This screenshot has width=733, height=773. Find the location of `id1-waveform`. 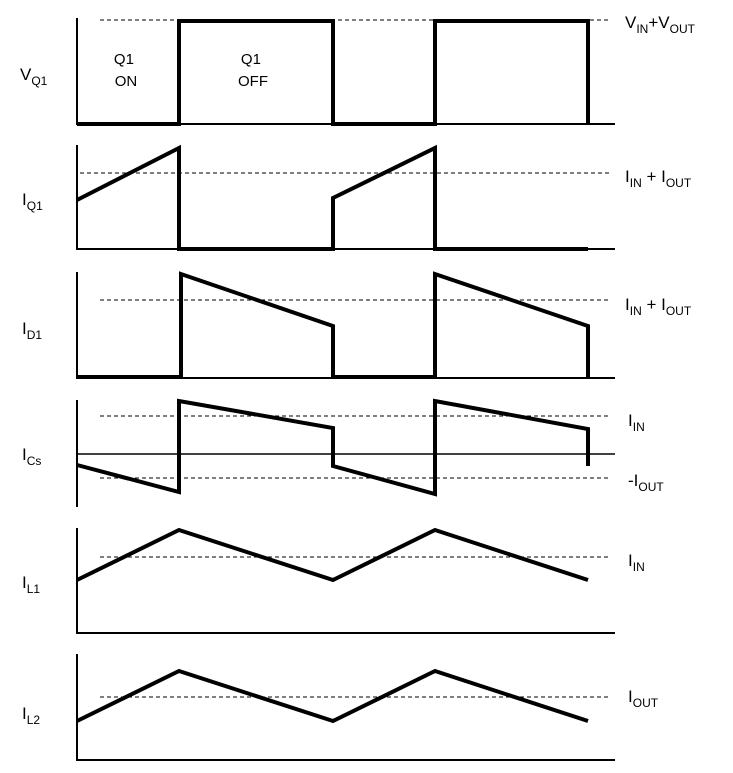

id1-waveform is located at coordinates (333, 325).